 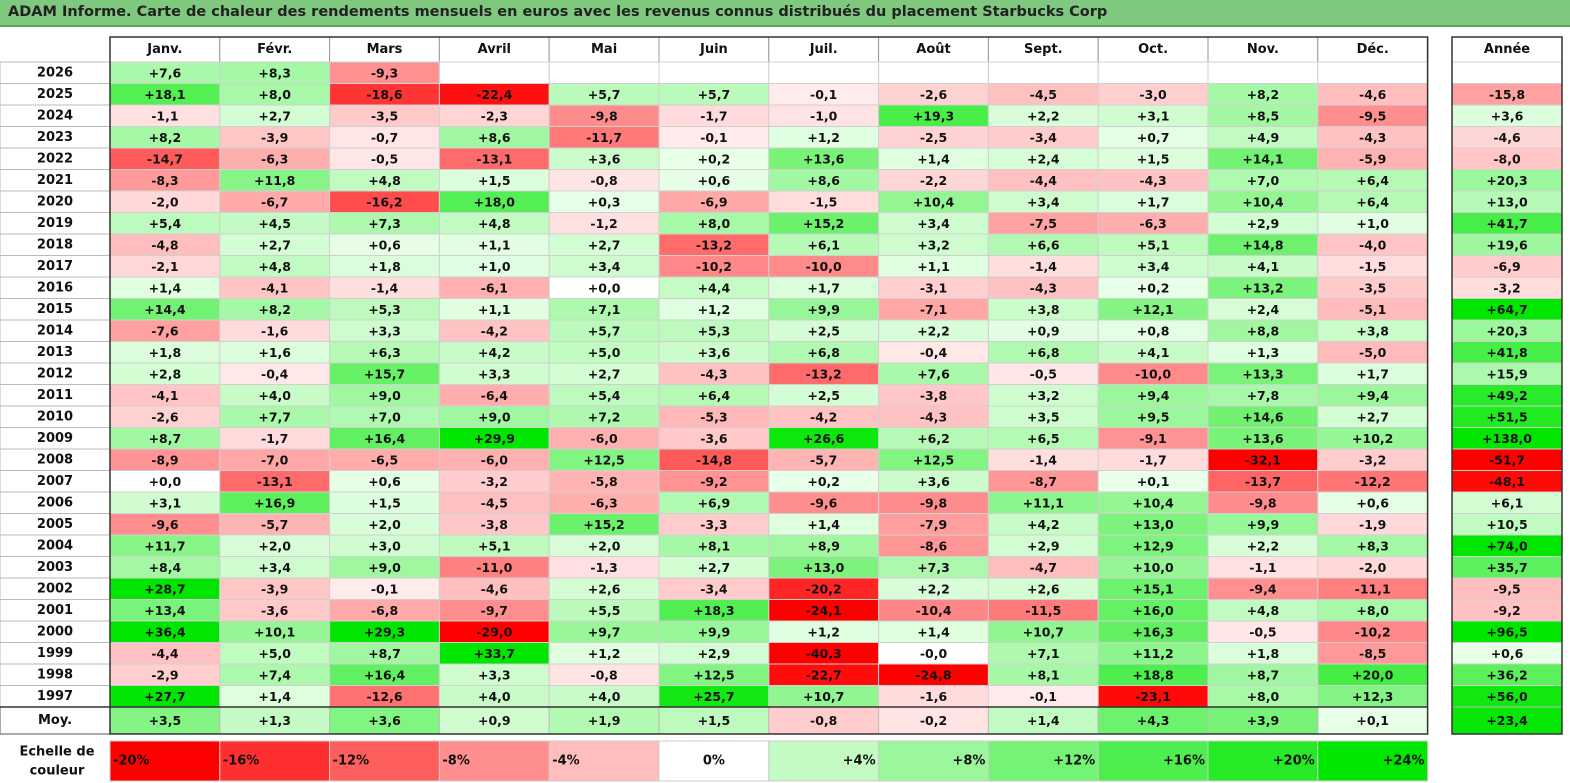 What do you see at coordinates (714, 266) in the screenshot?
I see `heatmap-cell-value: -10,2` at bounding box center [714, 266].